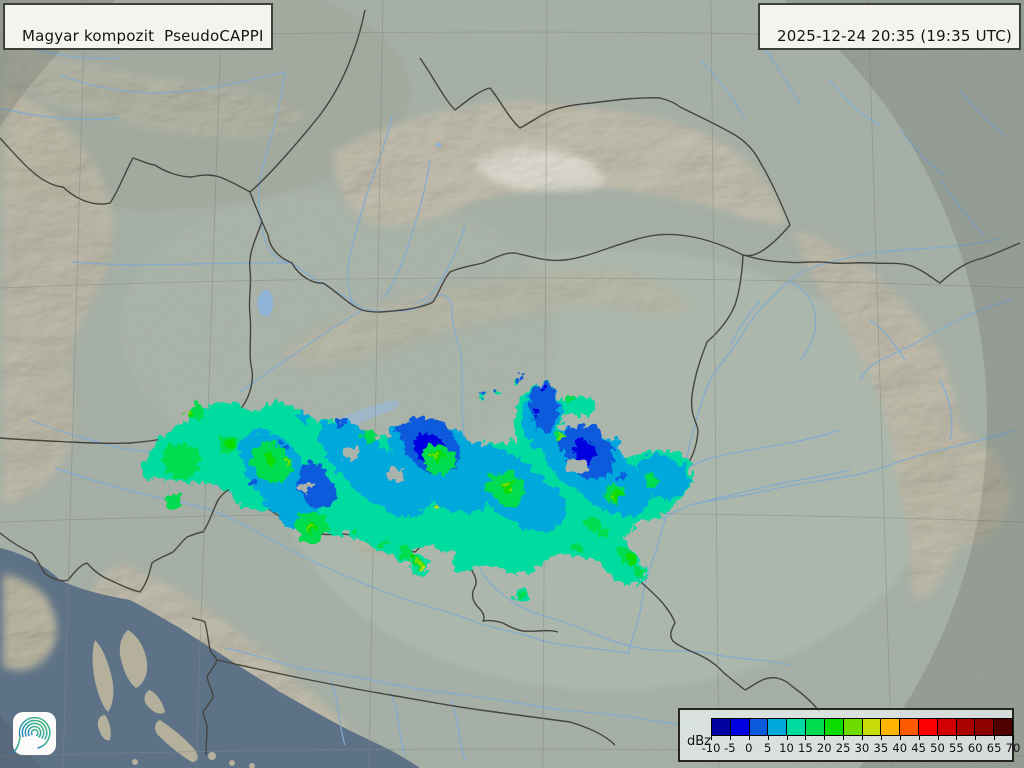 The height and width of the screenshot is (768, 1024). Describe the element at coordinates (138, 26) in the screenshot. I see `product-title-box: Magyar kompozit PseudoCAPPI` at that location.